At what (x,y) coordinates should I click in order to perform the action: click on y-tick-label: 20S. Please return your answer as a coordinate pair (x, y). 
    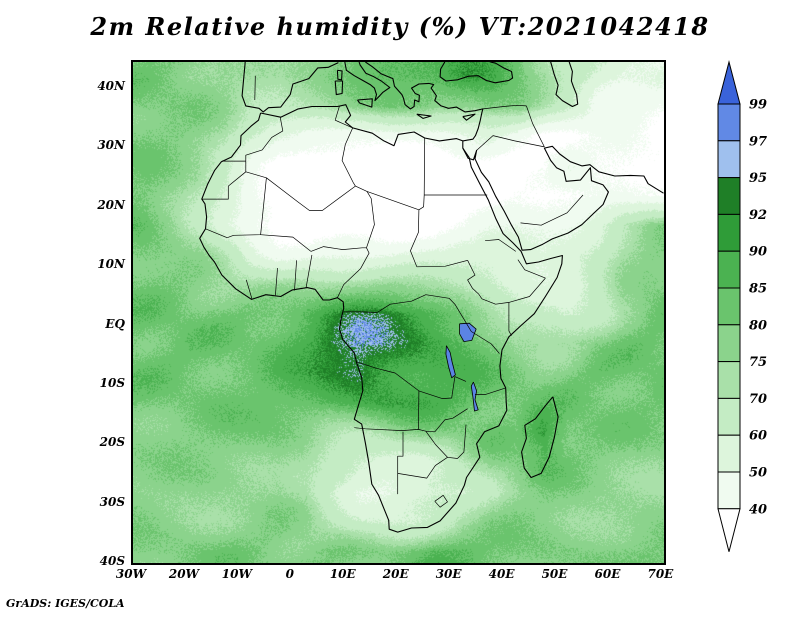
    Looking at the image, I should click on (112, 442).